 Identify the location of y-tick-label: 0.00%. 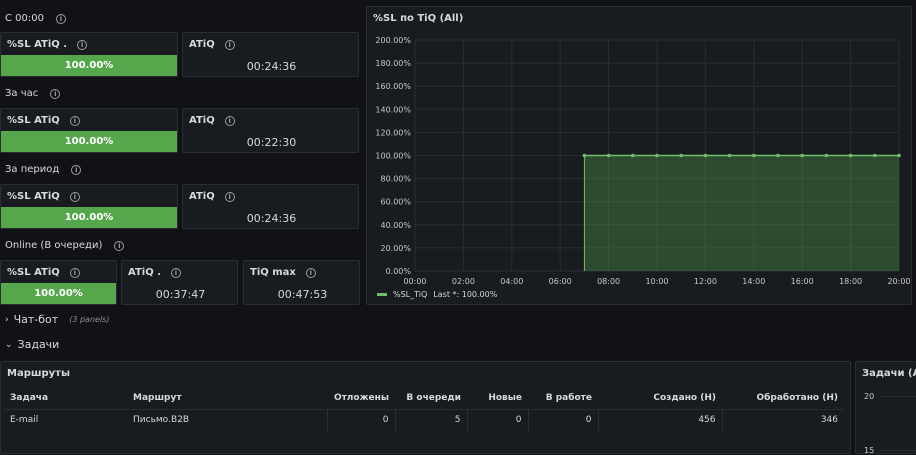
(399, 271).